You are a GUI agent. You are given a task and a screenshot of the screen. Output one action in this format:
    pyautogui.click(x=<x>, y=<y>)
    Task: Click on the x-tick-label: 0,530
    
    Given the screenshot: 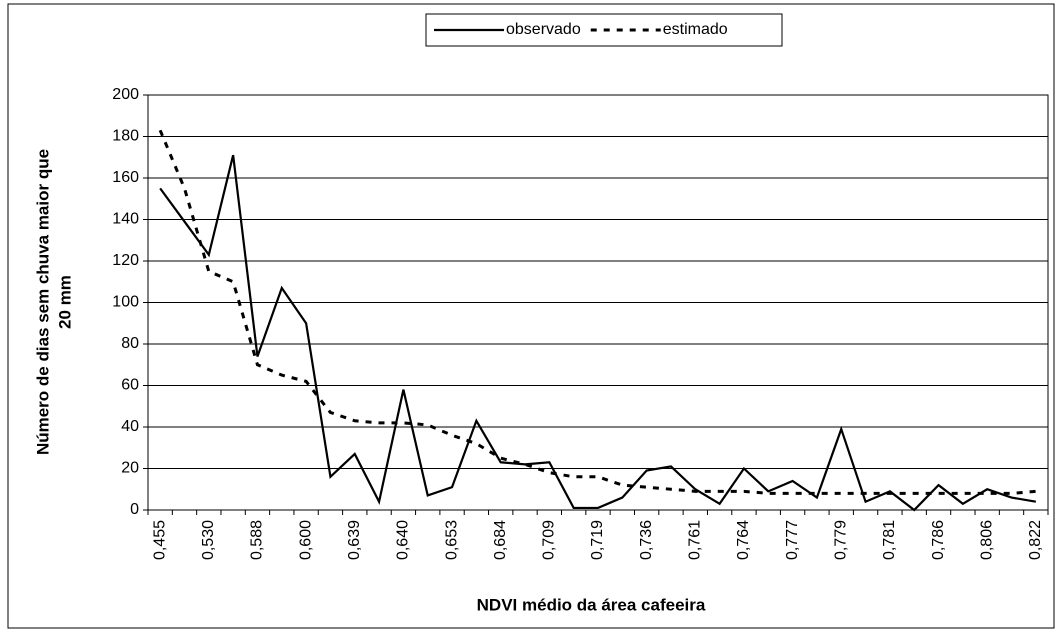 What is the action you would take?
    pyautogui.click(x=208, y=540)
    